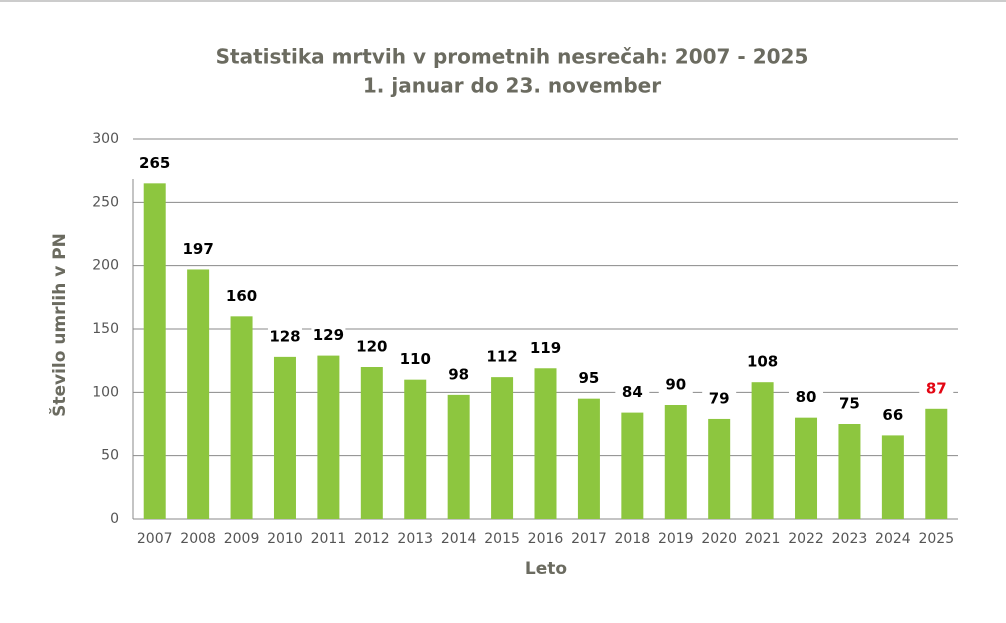 The image size is (1006, 623). Describe the element at coordinates (546, 569) in the screenshot. I see `x-axis-title: Leto` at that location.